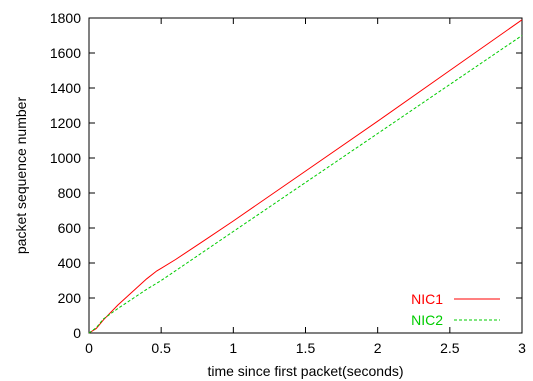  I want to click on legend-label-nic2: NIC2, so click(427, 320).